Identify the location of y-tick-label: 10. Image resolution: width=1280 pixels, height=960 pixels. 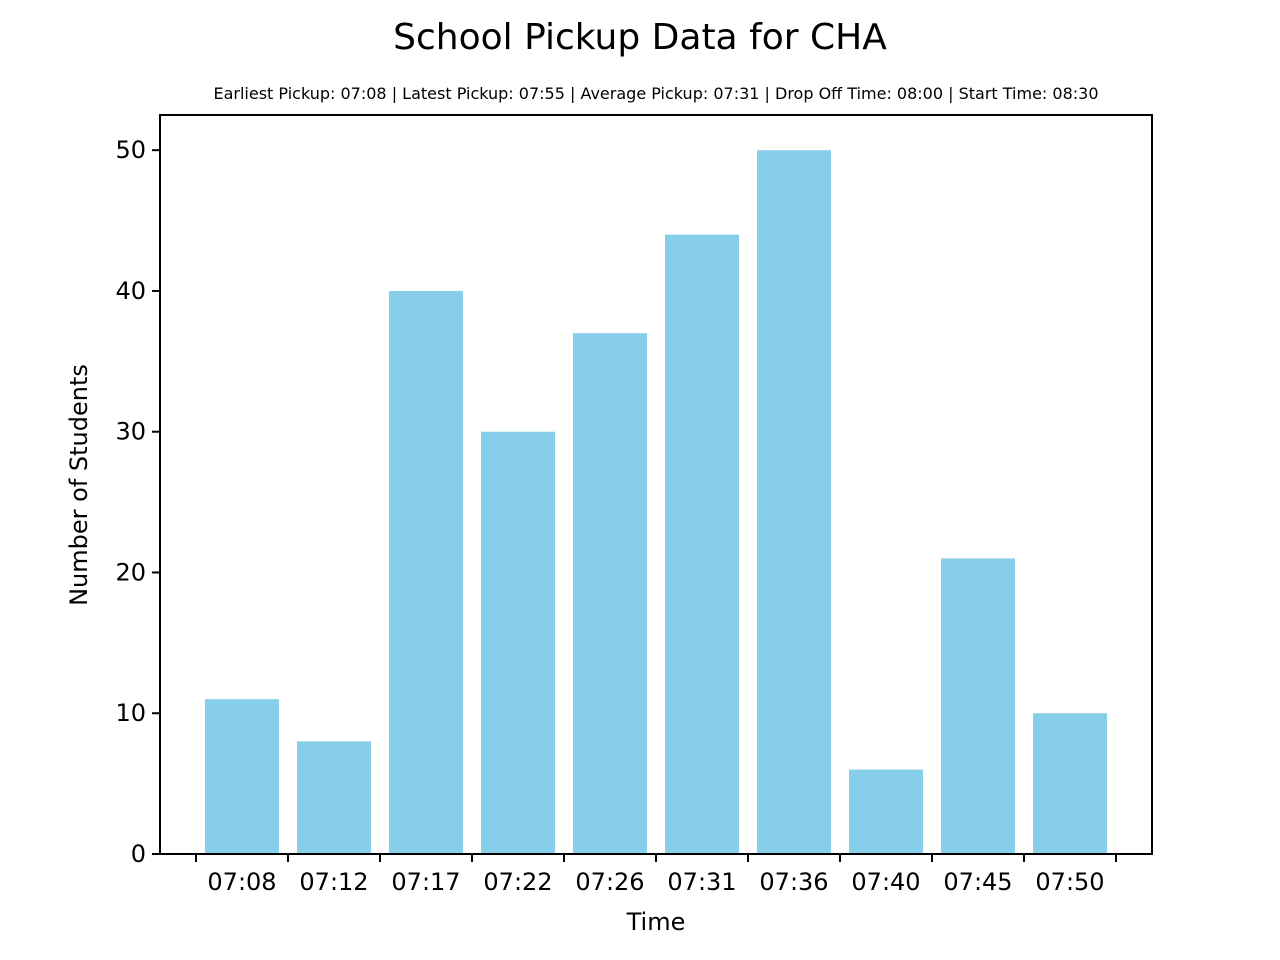
(130, 713).